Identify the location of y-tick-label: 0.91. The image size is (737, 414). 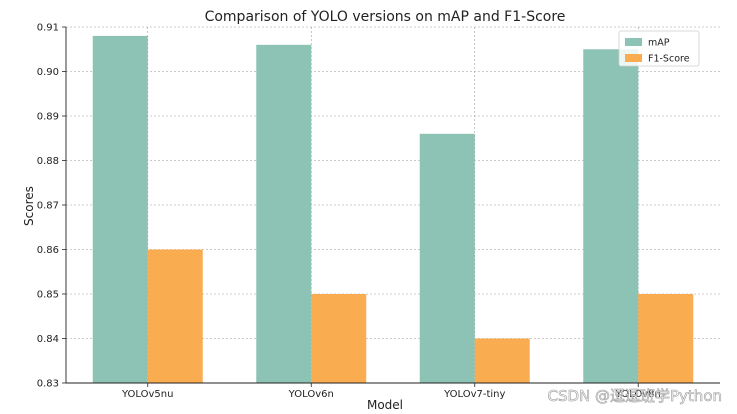
(48, 28).